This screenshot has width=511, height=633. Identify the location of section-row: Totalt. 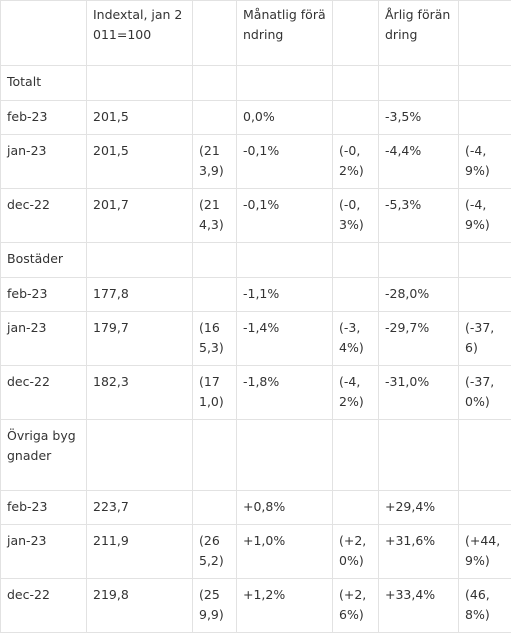
(256, 83).